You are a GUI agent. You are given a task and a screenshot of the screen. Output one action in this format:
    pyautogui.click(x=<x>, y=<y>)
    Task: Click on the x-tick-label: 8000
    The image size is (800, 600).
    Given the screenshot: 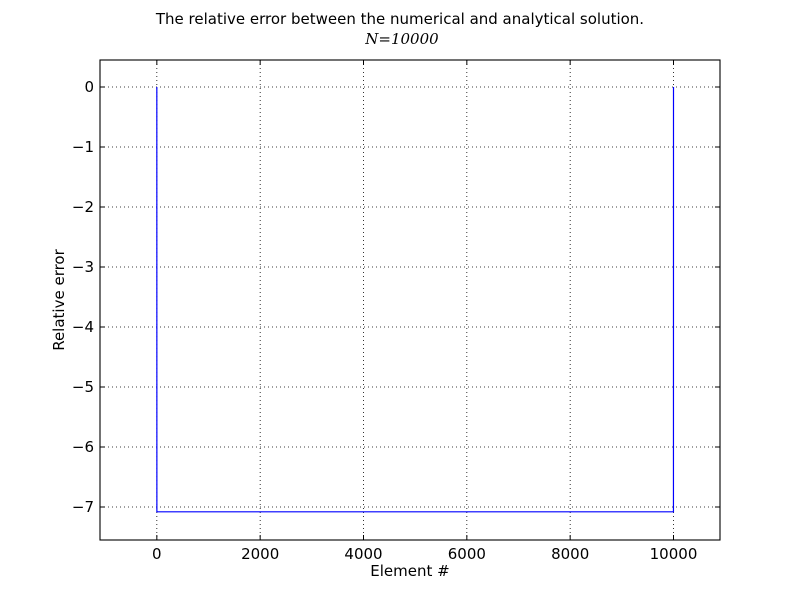 What is the action you would take?
    pyautogui.click(x=570, y=554)
    